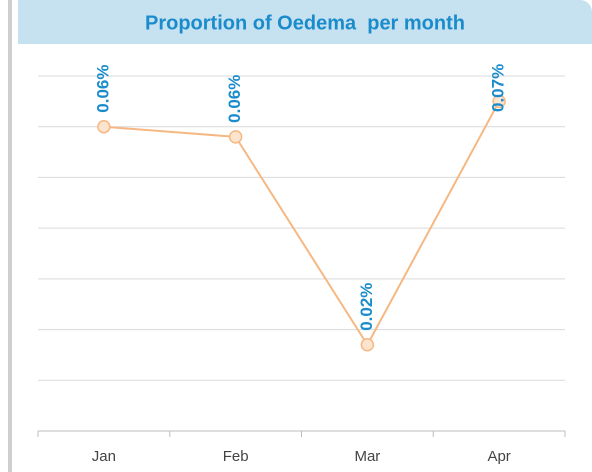  Describe the element at coordinates (366, 307) in the screenshot. I see `data-label: 0.02%` at that location.